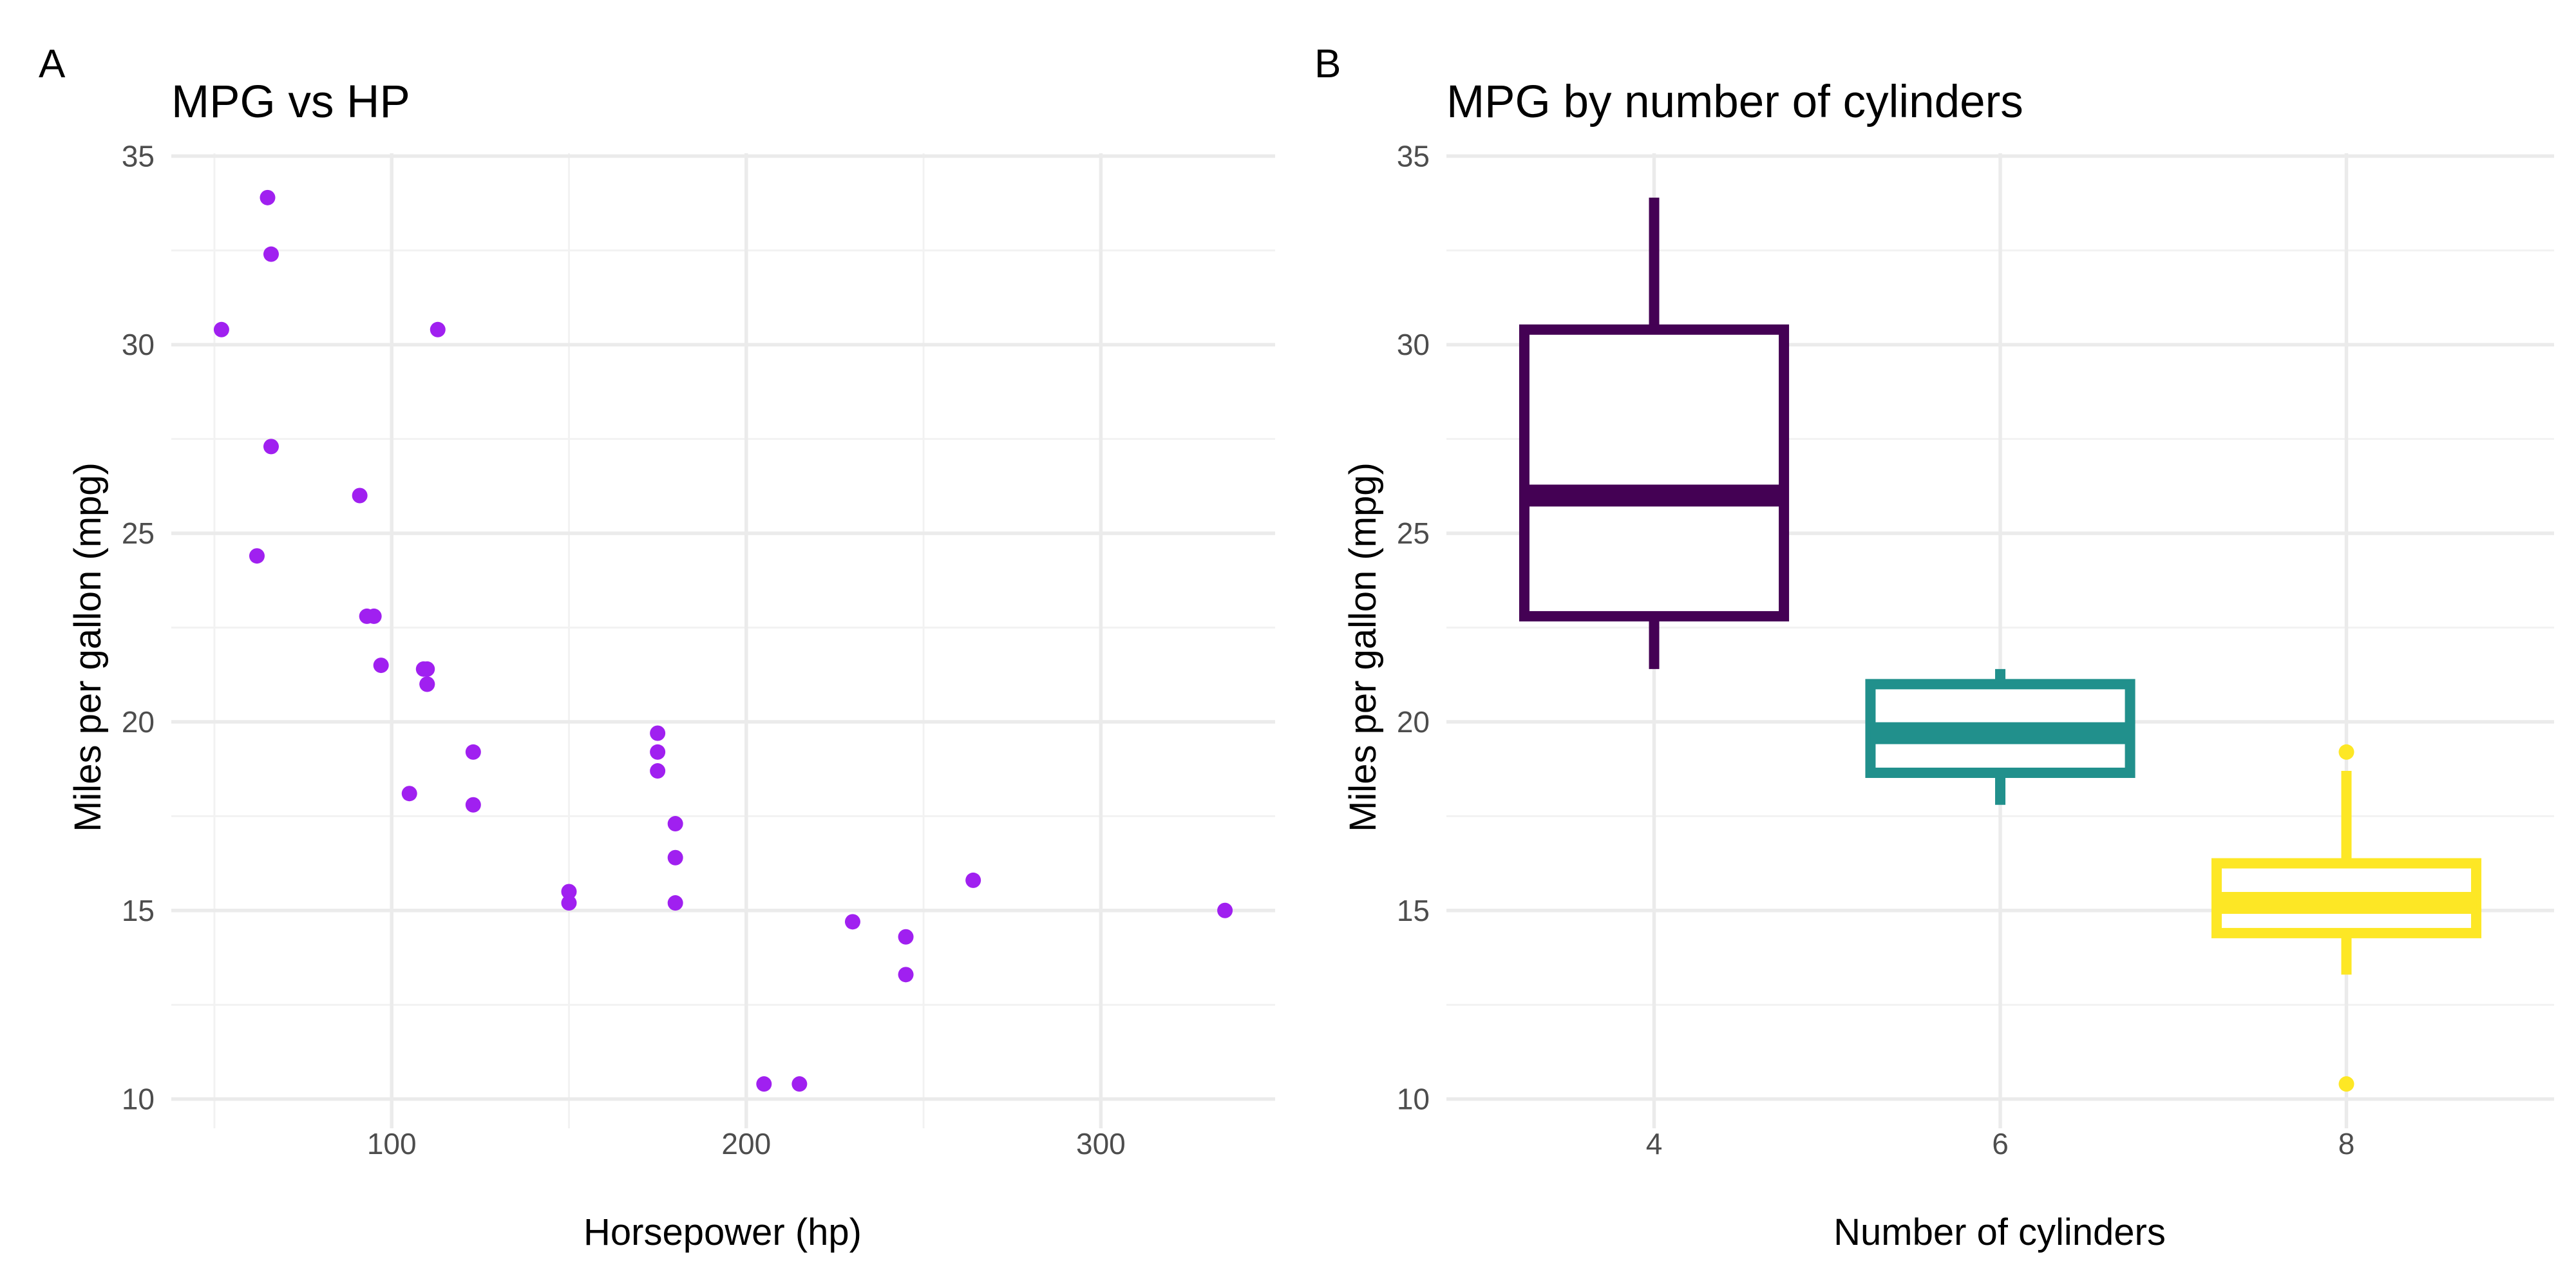 The width and height of the screenshot is (2576, 1288). What do you see at coordinates (1413, 910) in the screenshot?
I see `panel-b-y-tick-label: 15` at bounding box center [1413, 910].